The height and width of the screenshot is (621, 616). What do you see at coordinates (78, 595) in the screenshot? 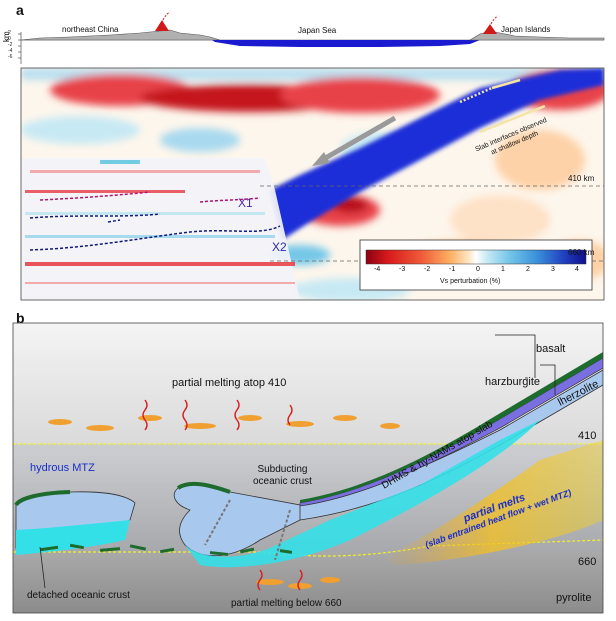
I see `detached-crust-label: detached oceanic crust` at bounding box center [78, 595].